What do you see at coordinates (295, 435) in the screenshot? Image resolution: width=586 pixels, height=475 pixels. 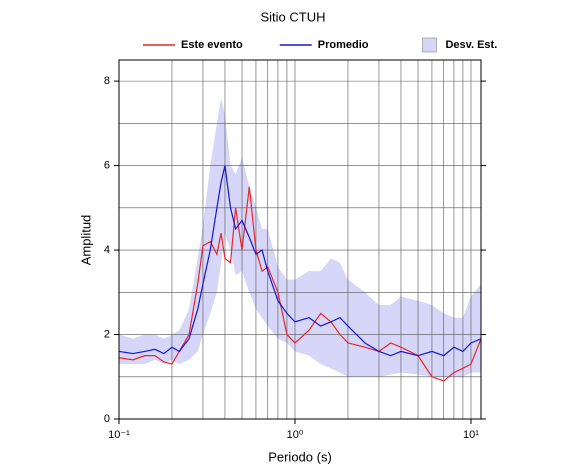 I see `x-tick-label: 10⁰` at bounding box center [295, 435].